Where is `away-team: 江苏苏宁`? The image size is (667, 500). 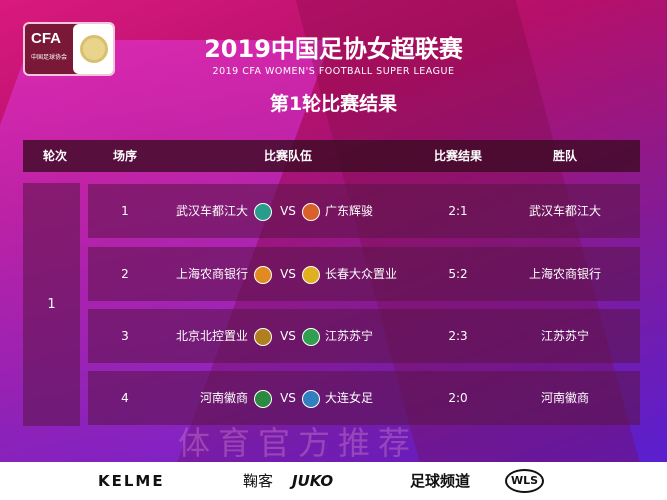
away-team: 江苏苏宁 is located at coordinates (349, 336).